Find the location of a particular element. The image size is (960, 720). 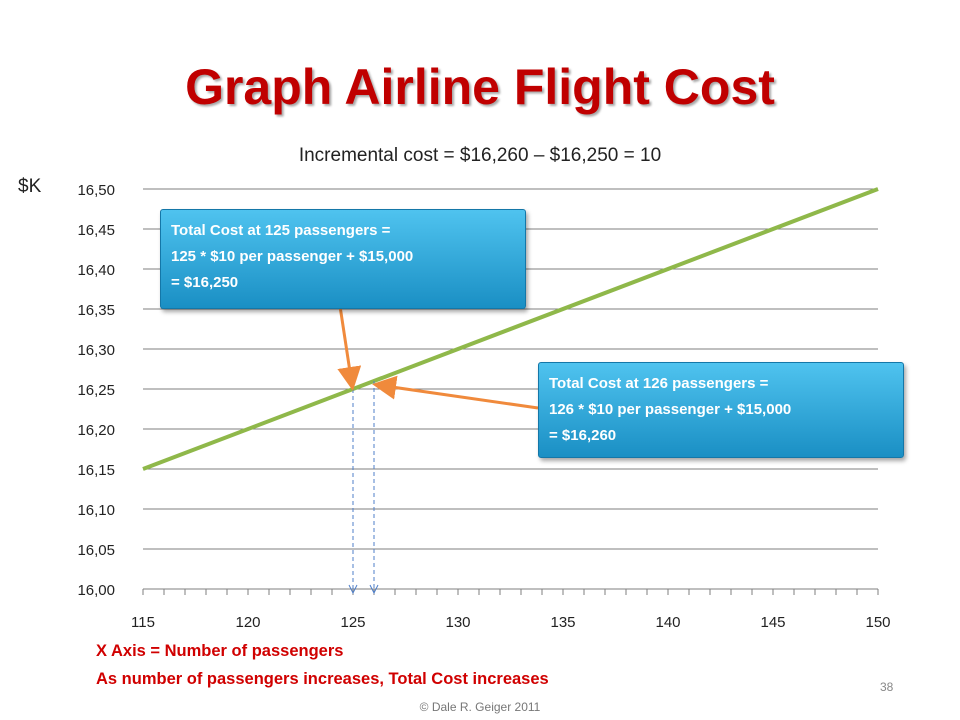

x-tick-label: 115 is located at coordinates (143, 622).